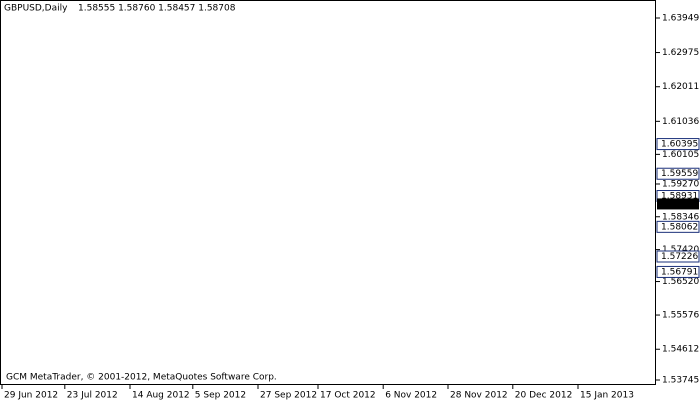 The image size is (700, 402). What do you see at coordinates (680, 316) in the screenshot?
I see `y-tick-label: 1.55576` at bounding box center [680, 316].